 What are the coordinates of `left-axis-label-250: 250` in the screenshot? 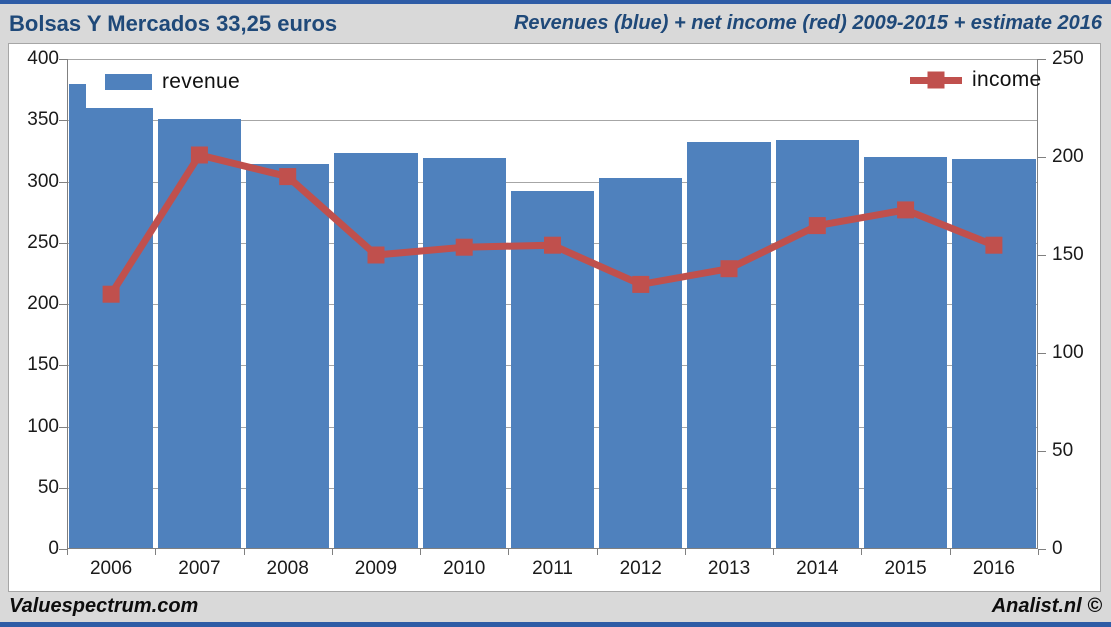 It's located at (43, 242).